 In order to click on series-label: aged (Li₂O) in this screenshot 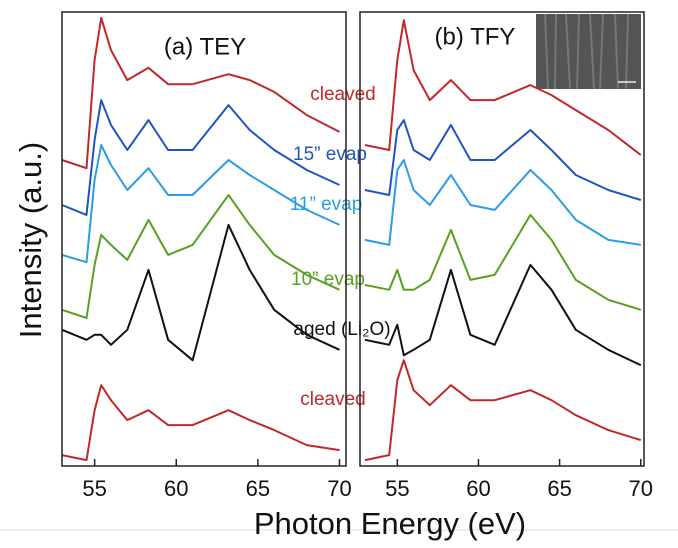, I will do `click(341, 329)`.